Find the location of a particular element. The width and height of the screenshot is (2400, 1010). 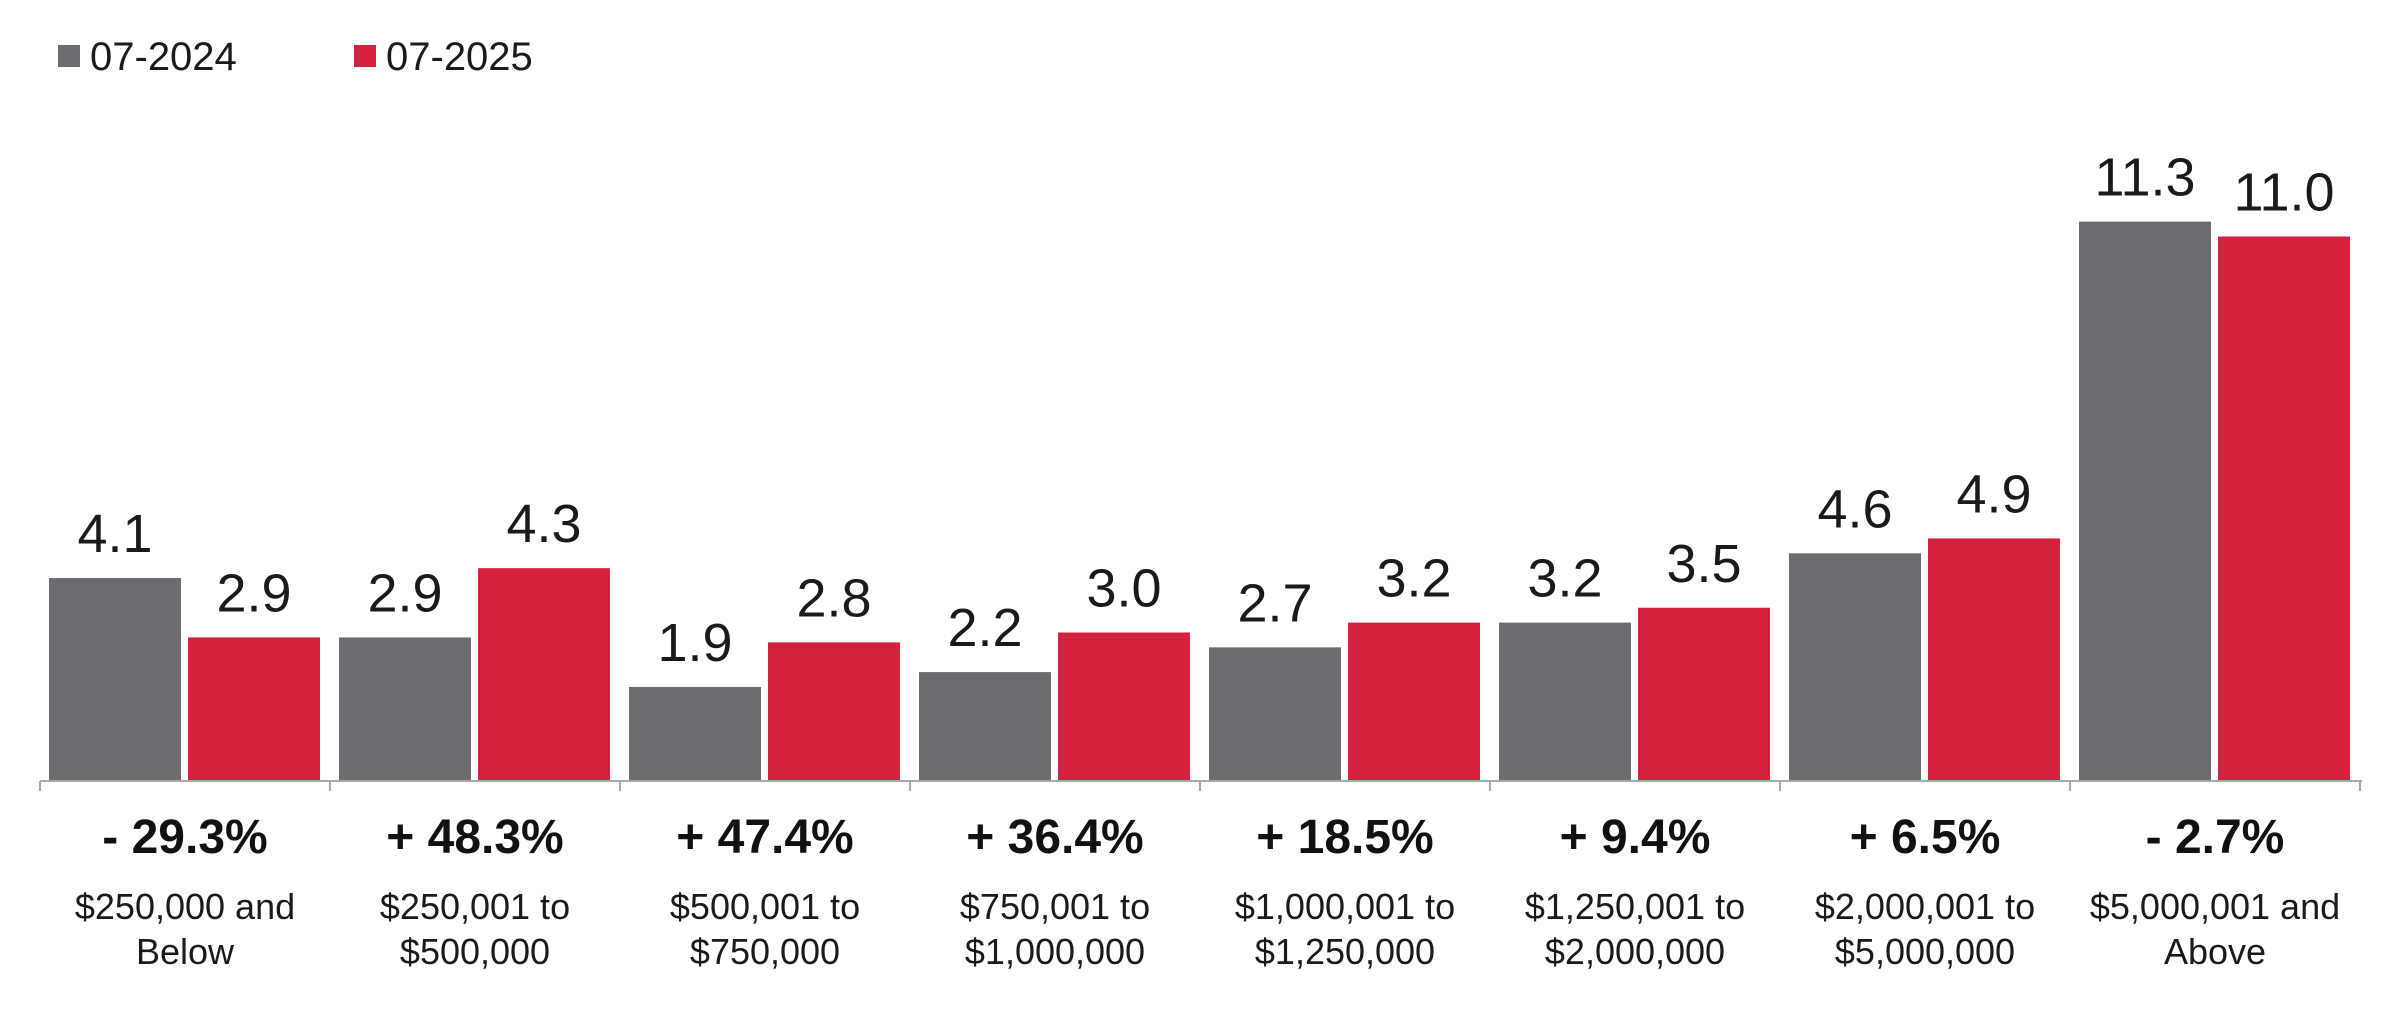

value-label: 11.0 is located at coordinates (2283, 193).